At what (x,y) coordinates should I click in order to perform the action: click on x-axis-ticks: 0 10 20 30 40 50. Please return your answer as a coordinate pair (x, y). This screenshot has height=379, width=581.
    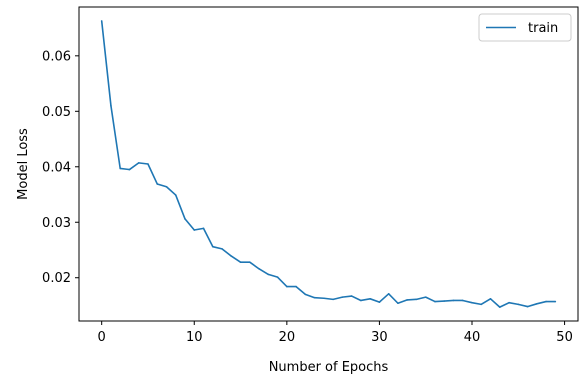
    Looking at the image, I should click on (335, 333).